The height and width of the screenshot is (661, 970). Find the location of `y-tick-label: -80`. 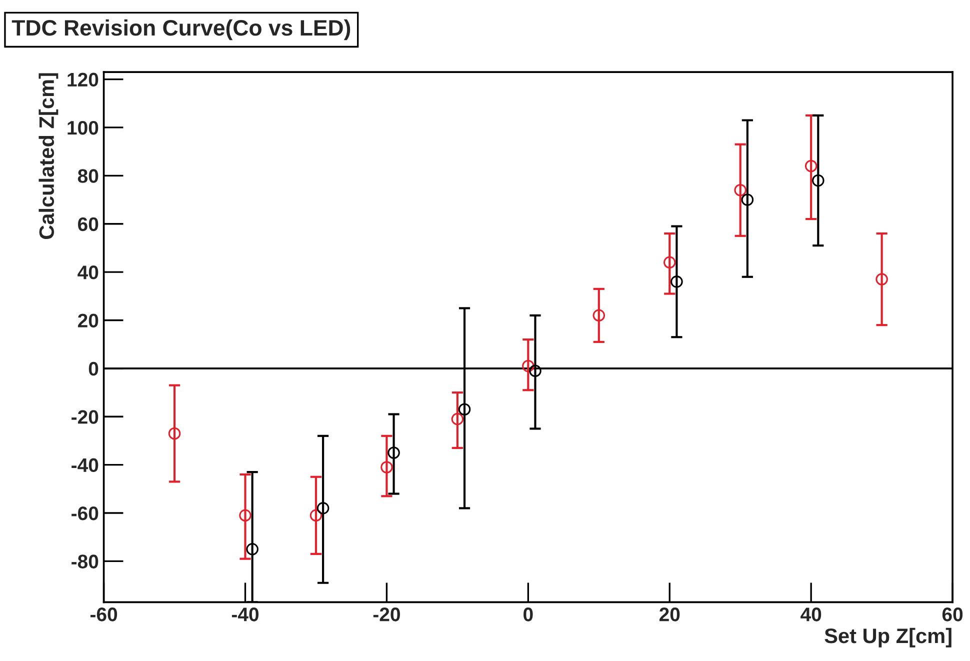

y-tick-label: -80 is located at coordinates (85, 561).